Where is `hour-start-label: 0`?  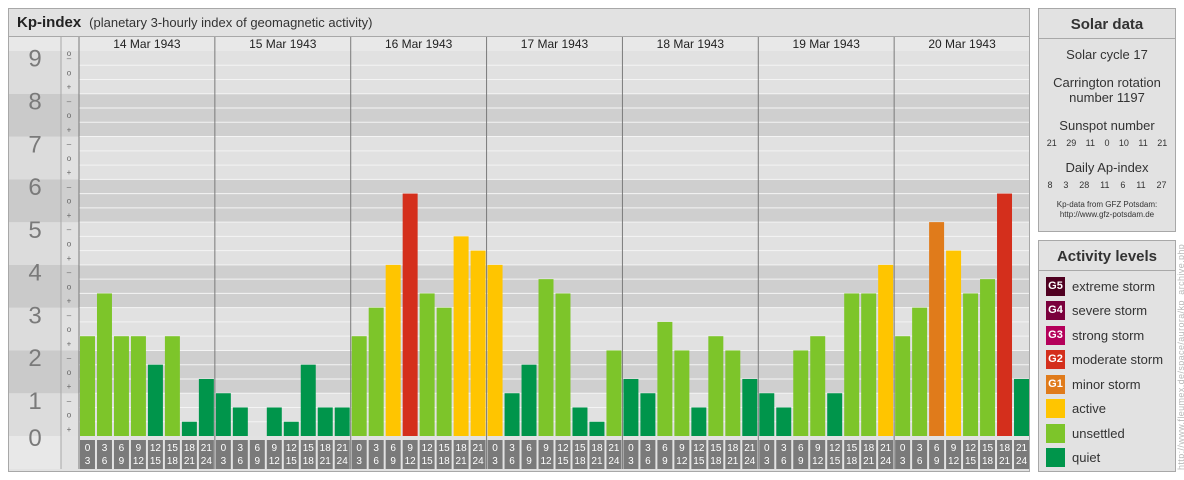 hour-start-label: 0 is located at coordinates (88, 448).